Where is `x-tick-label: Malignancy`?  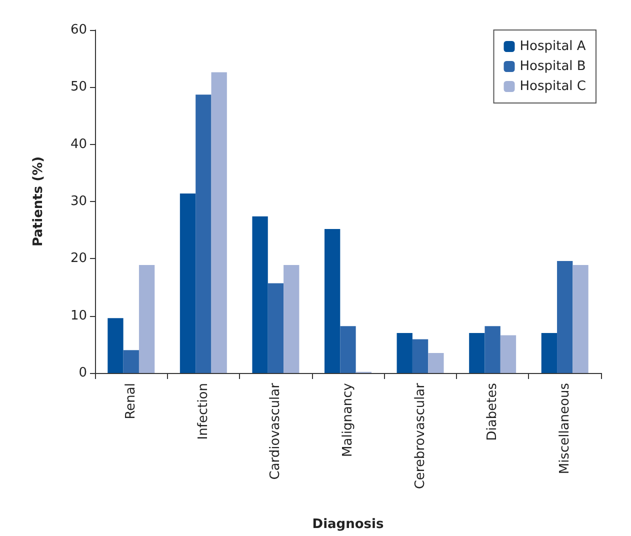 x-tick-label: Malignancy is located at coordinates (348, 419).